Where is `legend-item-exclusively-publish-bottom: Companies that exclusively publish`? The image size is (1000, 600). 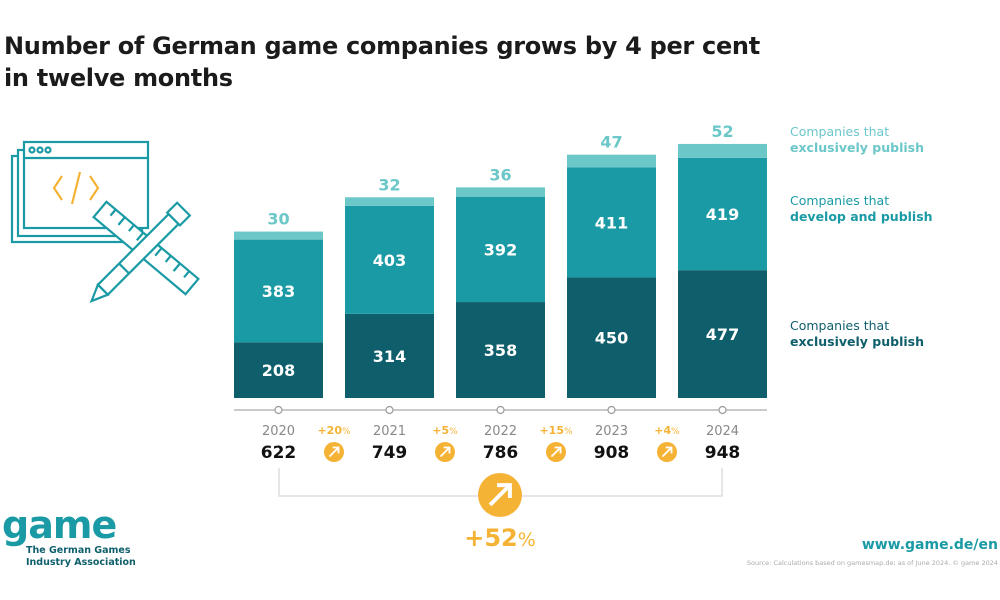
legend-item-exclusively-publish-bottom: Companies that exclusively publish is located at coordinates (857, 333).